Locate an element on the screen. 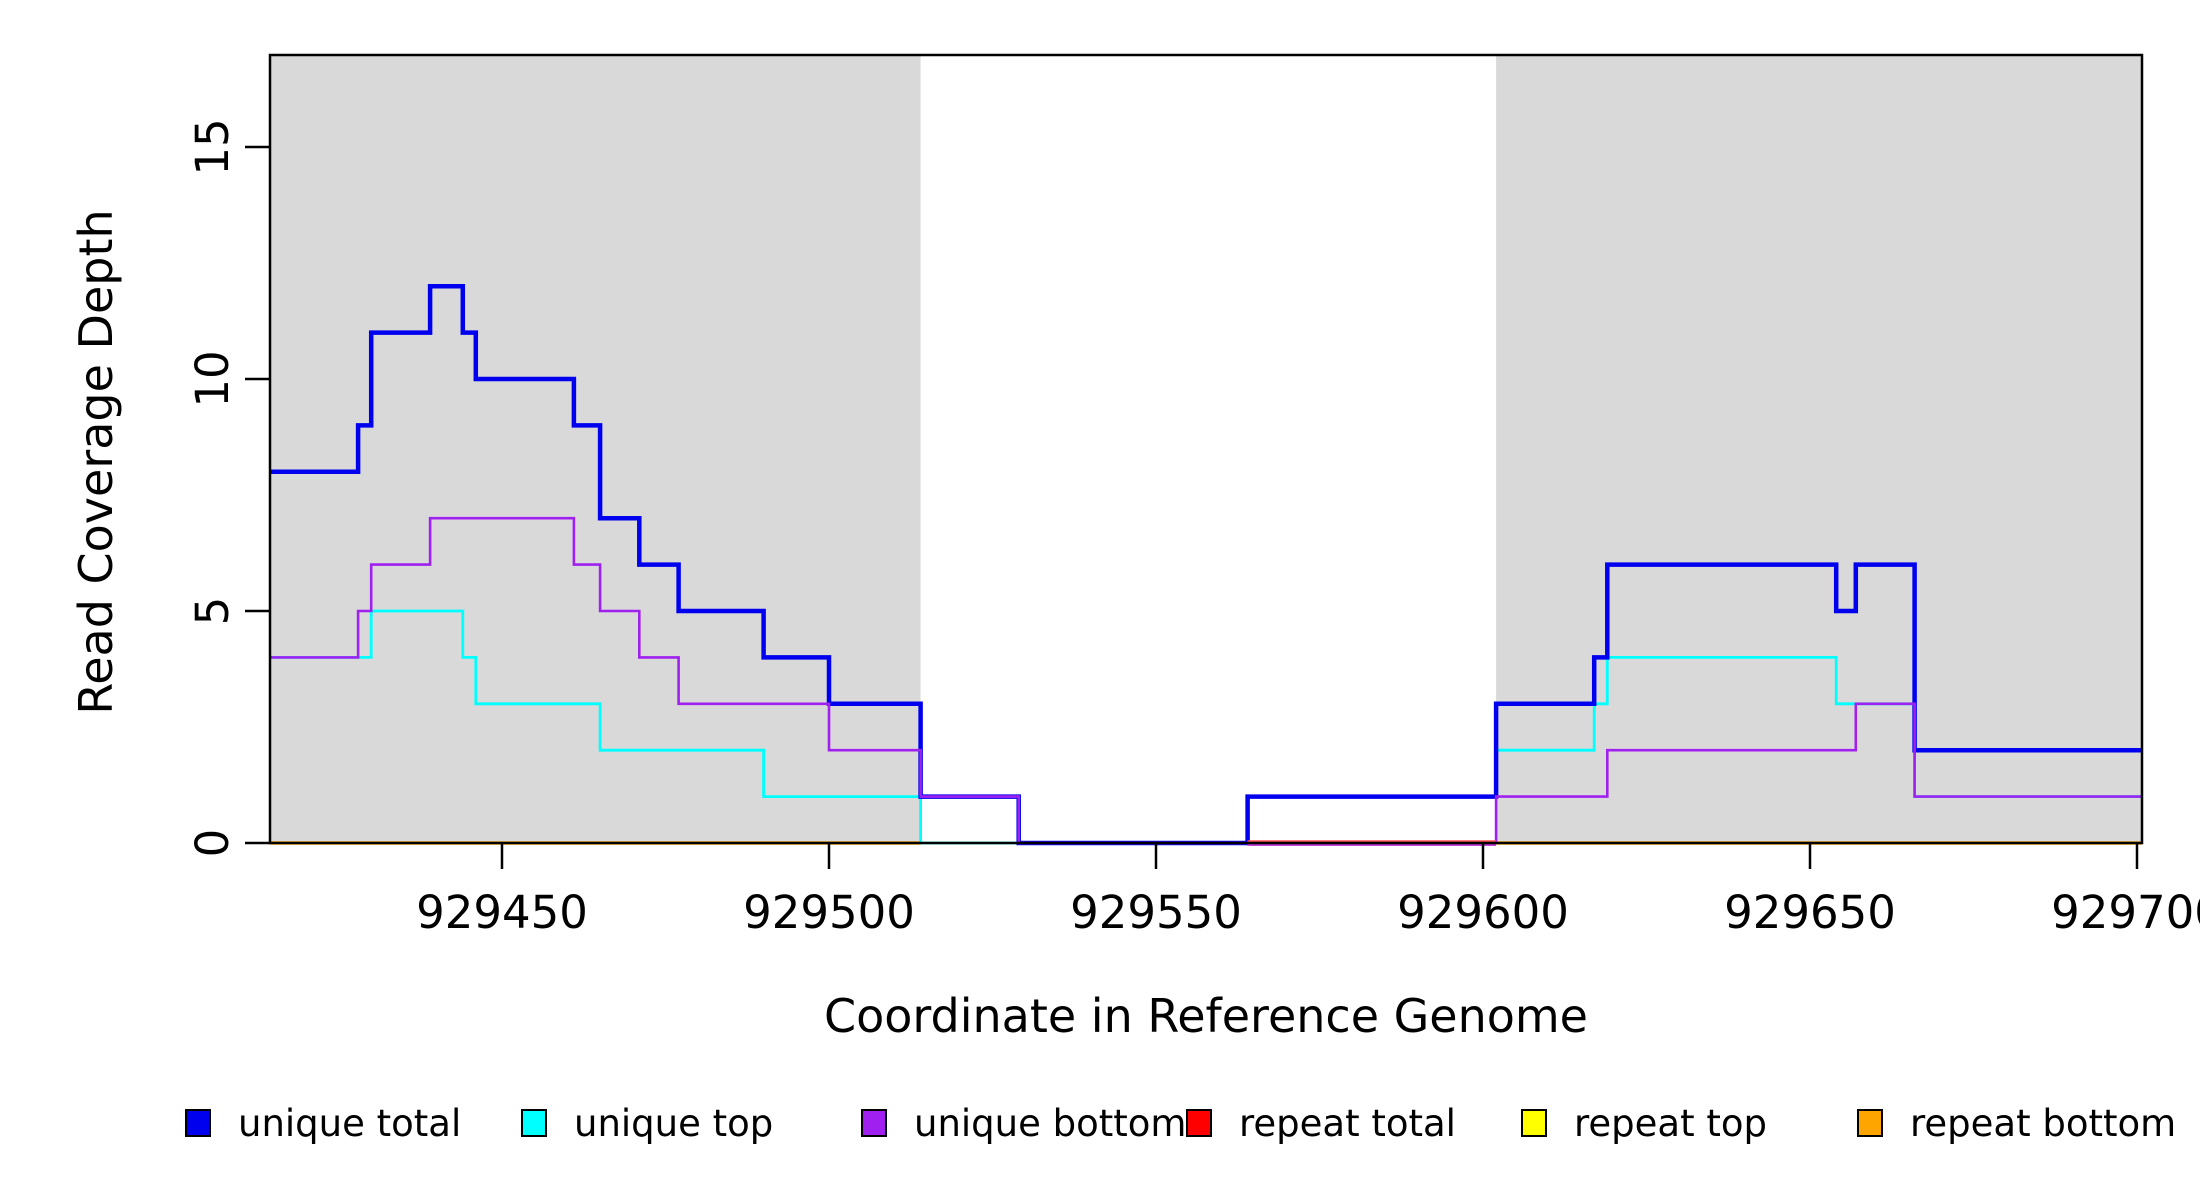  legend-label-unique-top: unique top is located at coordinates (673, 1123).